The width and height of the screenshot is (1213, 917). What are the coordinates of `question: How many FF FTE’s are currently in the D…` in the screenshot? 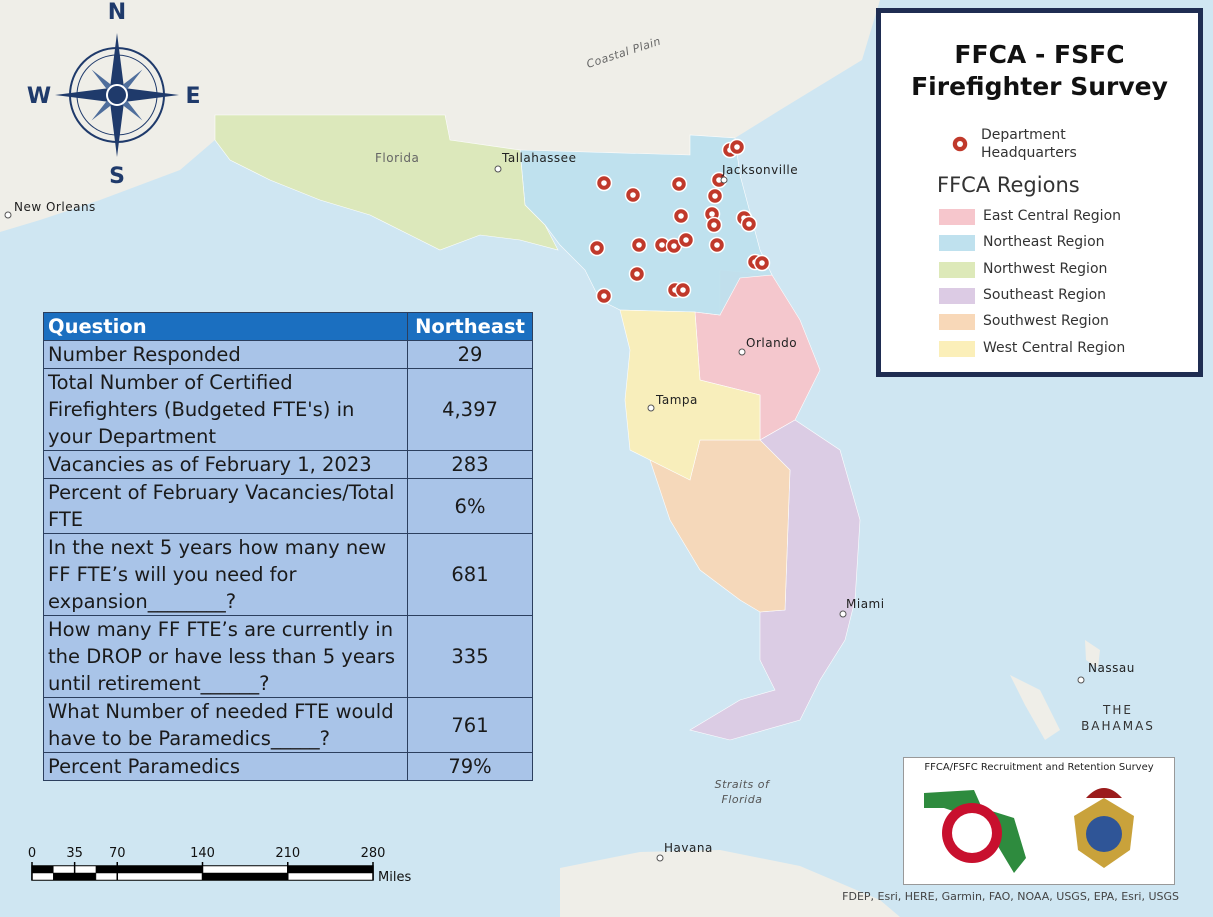 It's located at (225, 656).